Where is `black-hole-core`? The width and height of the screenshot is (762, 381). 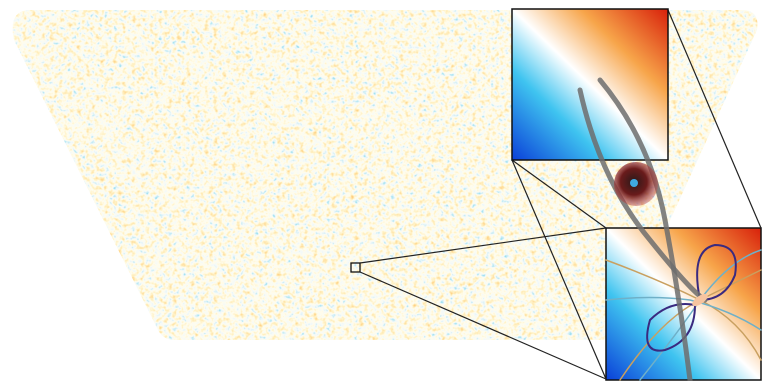
black-hole-core is located at coordinates (634, 183).